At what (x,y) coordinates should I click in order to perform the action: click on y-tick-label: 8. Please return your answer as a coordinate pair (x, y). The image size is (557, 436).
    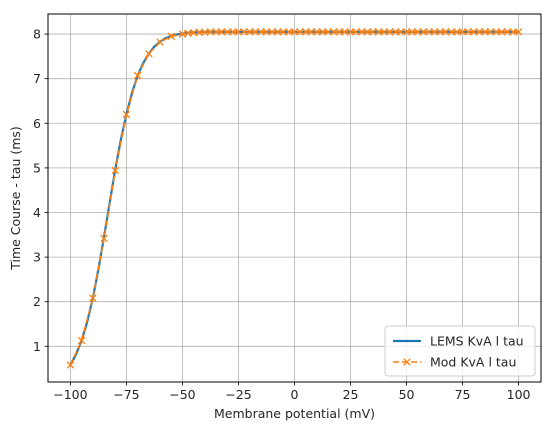
    Looking at the image, I should click on (37, 34).